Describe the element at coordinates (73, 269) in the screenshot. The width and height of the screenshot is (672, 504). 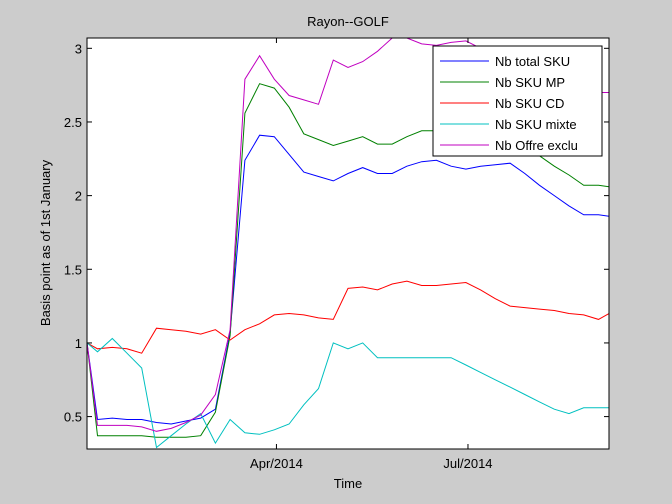
I see `y-tick-label: 1.5` at that location.